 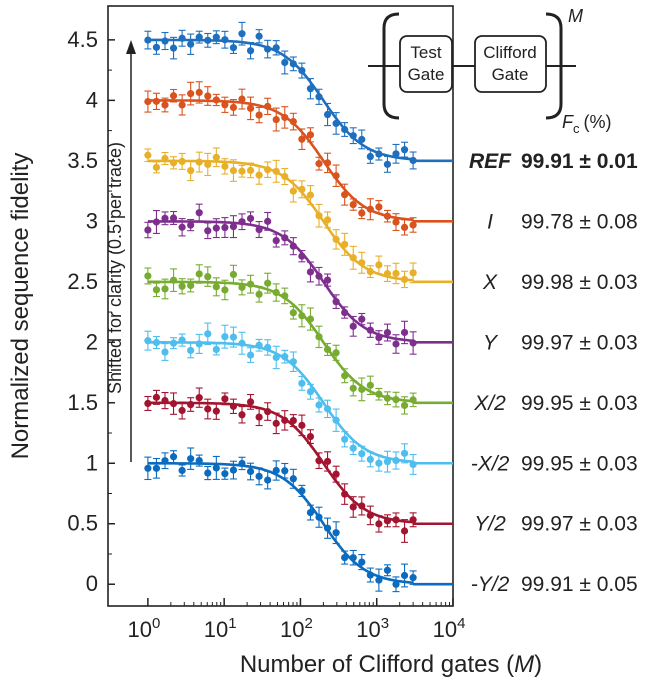 What do you see at coordinates (491, 342) in the screenshot?
I see `gate-label: Y` at bounding box center [491, 342].